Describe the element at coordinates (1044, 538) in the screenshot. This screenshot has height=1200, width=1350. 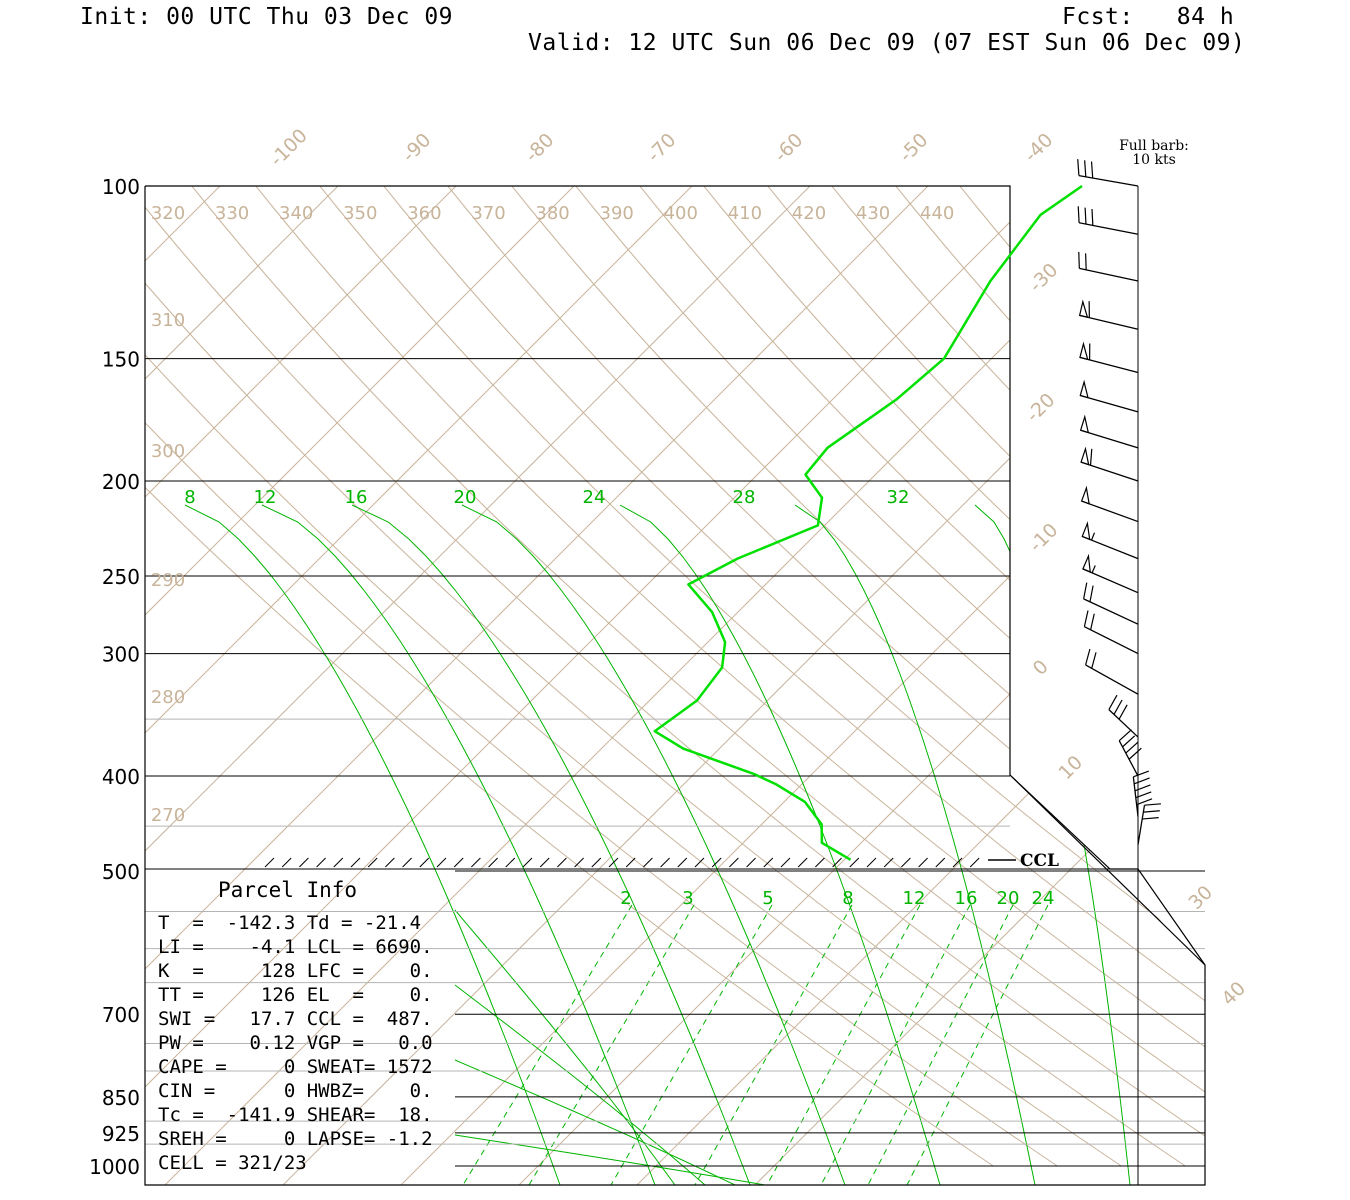
I see `isotherm-label: -10` at that location.